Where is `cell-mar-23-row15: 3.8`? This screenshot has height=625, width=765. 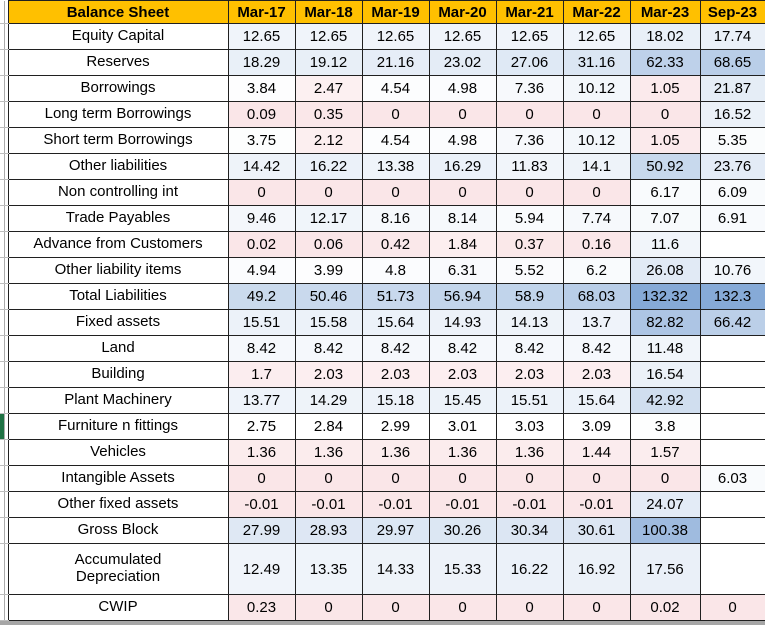 cell-mar-23-row15: 3.8 is located at coordinates (665, 426).